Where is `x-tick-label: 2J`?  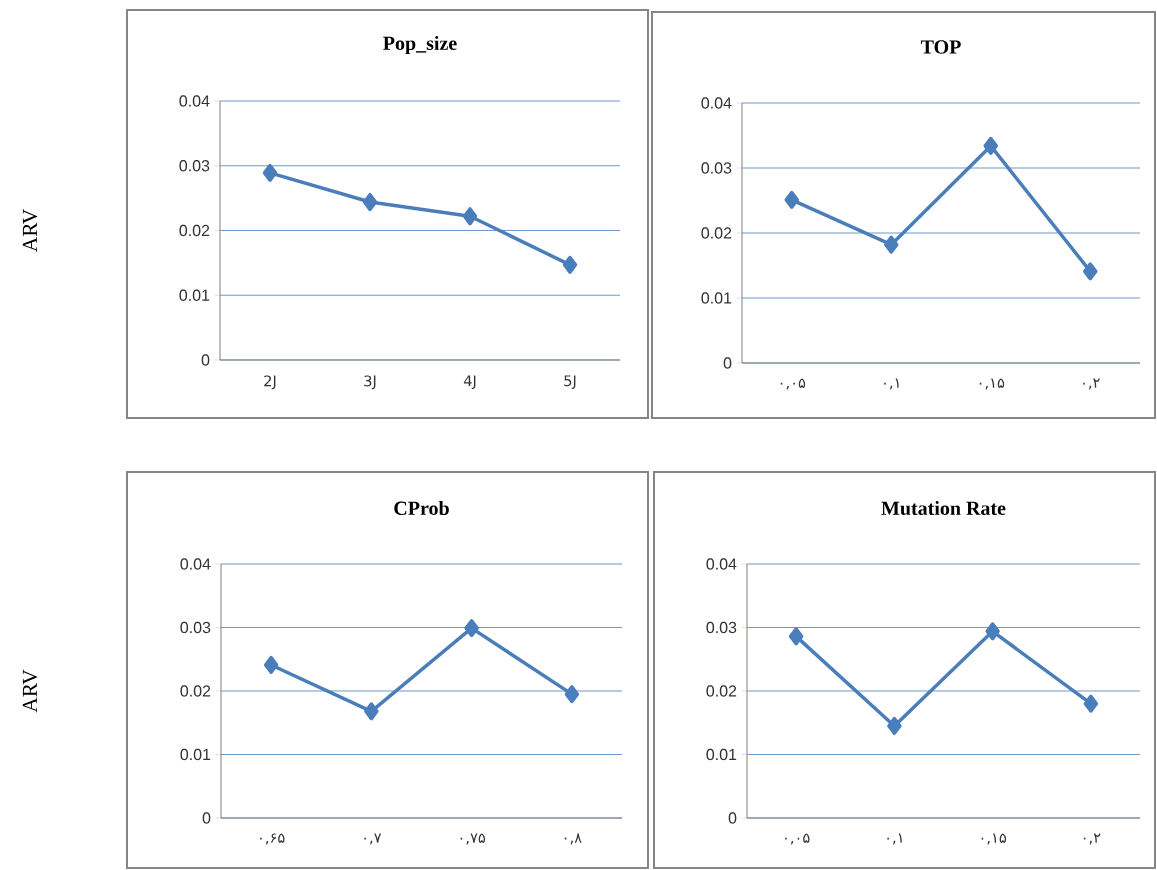
x-tick-label: 2J is located at coordinates (270, 382).